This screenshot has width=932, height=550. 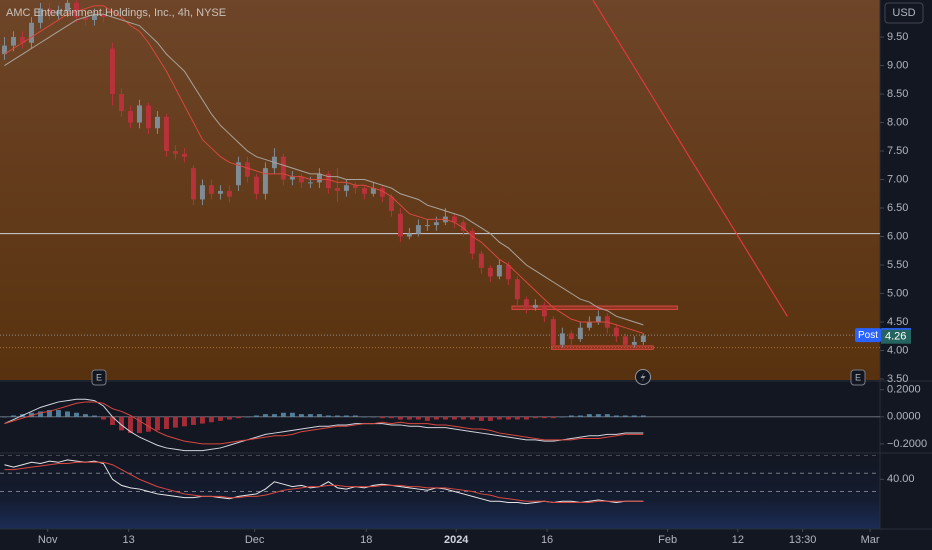 I want to click on x-tick-label: 2024, so click(x=456, y=540).